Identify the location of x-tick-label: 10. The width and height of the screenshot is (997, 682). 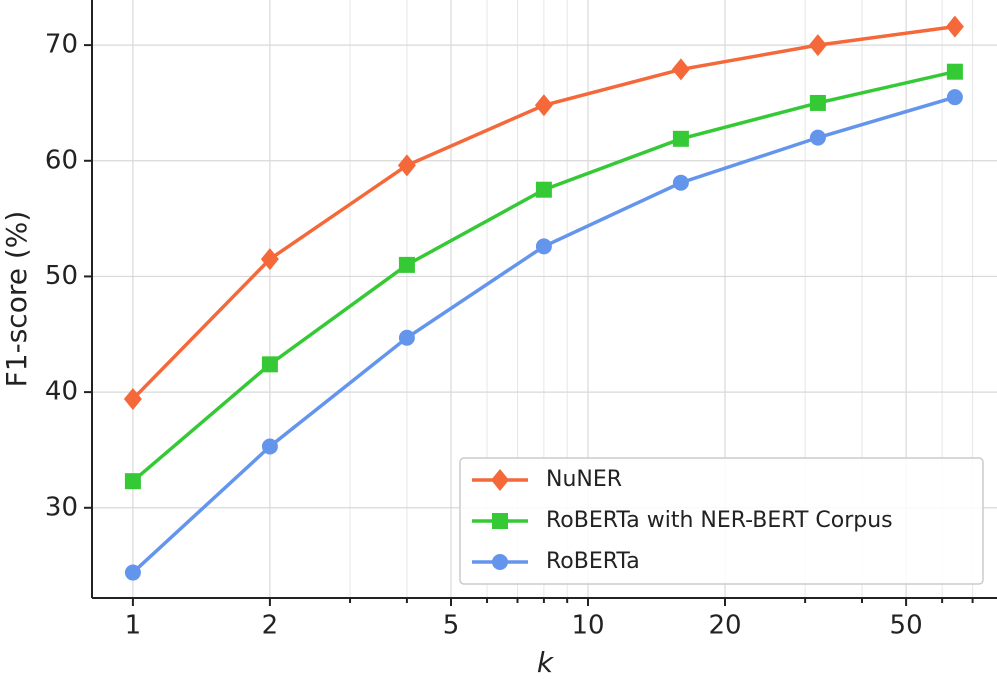
(587, 626).